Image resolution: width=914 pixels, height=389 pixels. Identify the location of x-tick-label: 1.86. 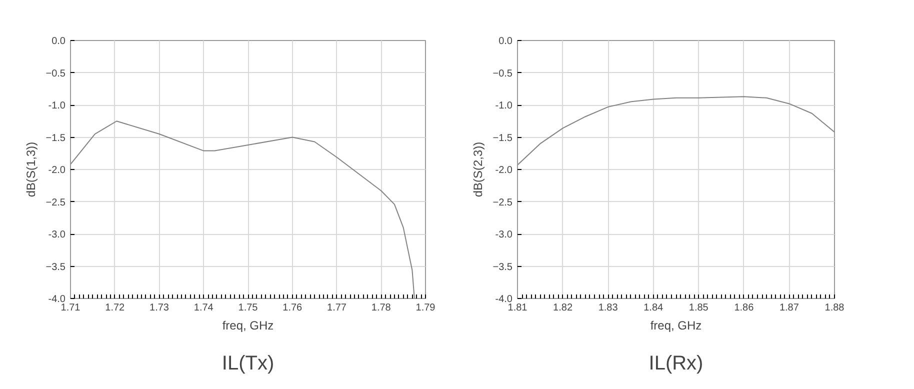
(744, 308).